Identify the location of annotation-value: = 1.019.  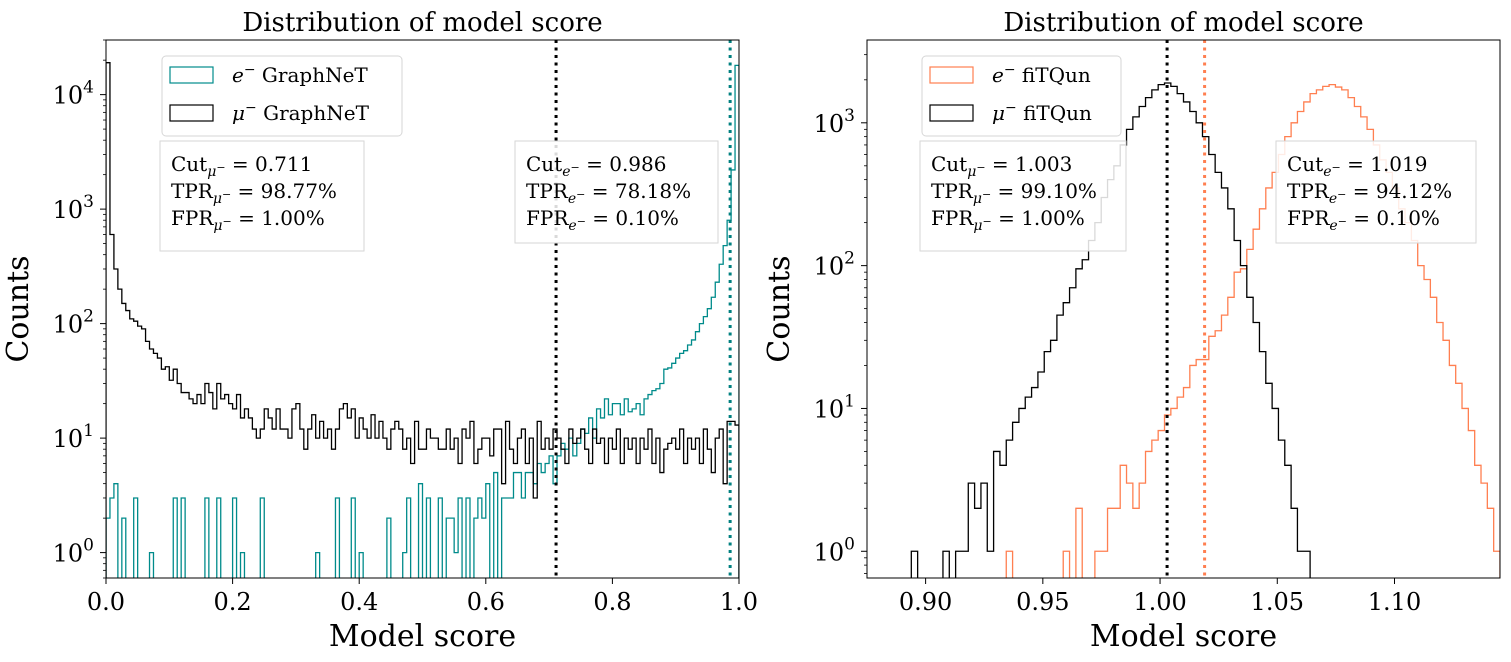
(1384, 164).